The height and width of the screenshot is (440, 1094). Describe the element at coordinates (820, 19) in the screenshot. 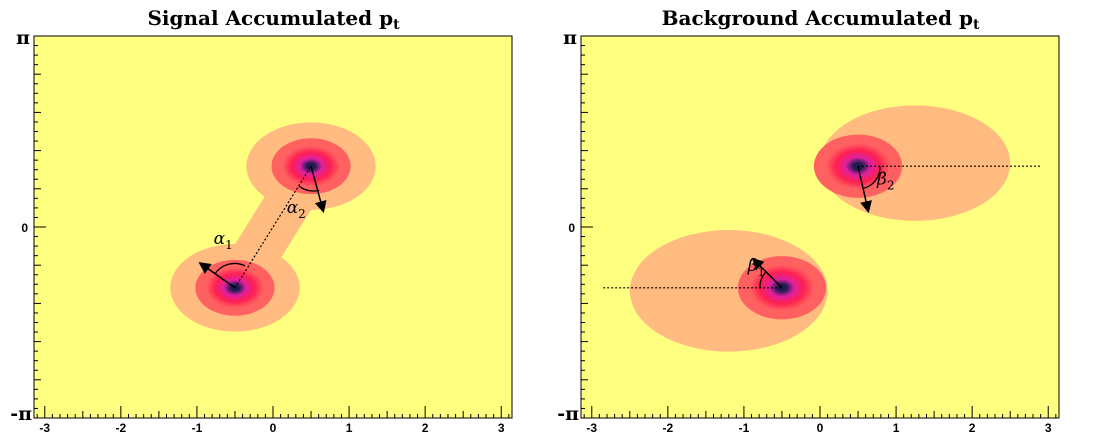

I see `background-title: Background Accumulated pt` at that location.